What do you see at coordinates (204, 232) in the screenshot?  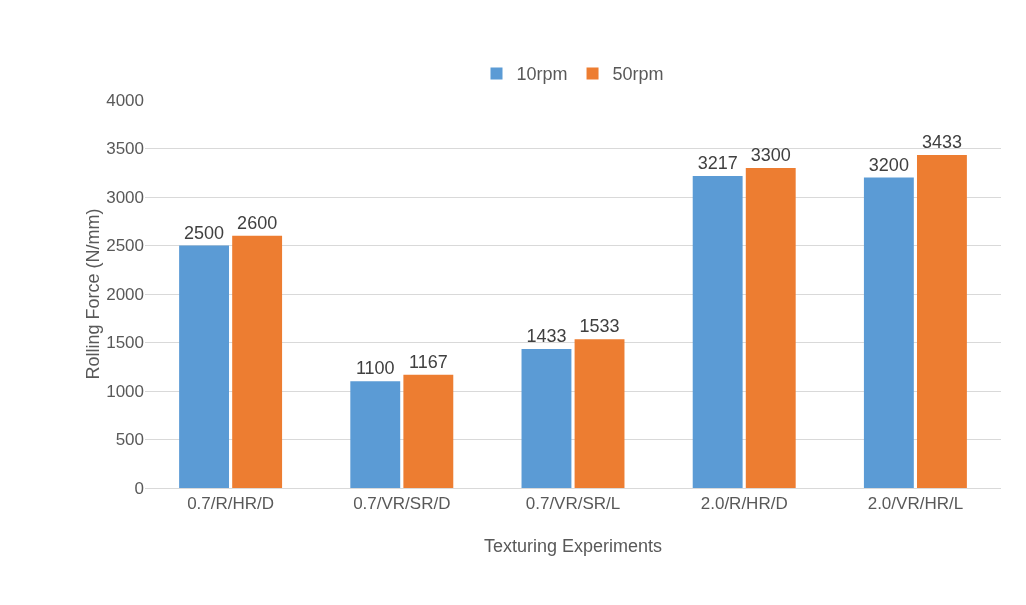 I see `data-label: 2500` at bounding box center [204, 232].